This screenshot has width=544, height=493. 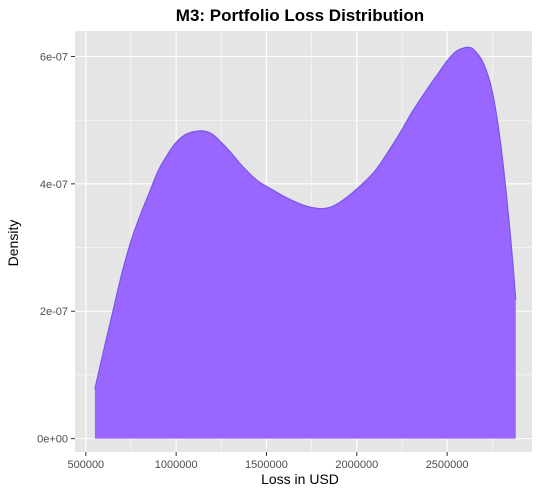 I want to click on x-tick-label: 1000000, so click(x=176, y=465).